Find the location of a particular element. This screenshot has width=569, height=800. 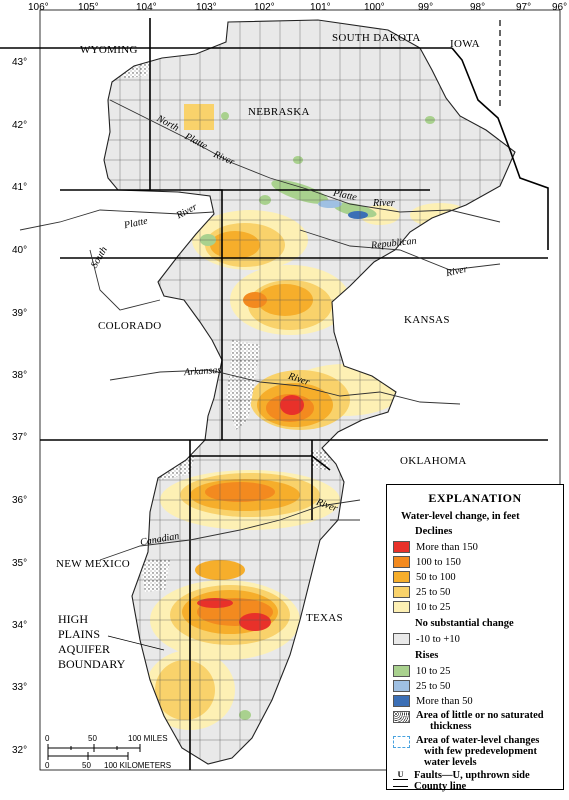

legend-row-faults: U Faults—U, upthrown side is located at coordinates (461, 775).